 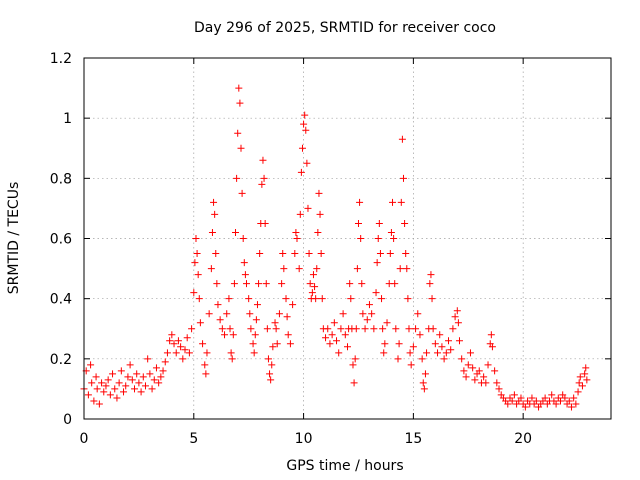 What do you see at coordinates (413, 439) in the screenshot?
I see `x-tick-label: 15` at bounding box center [413, 439].